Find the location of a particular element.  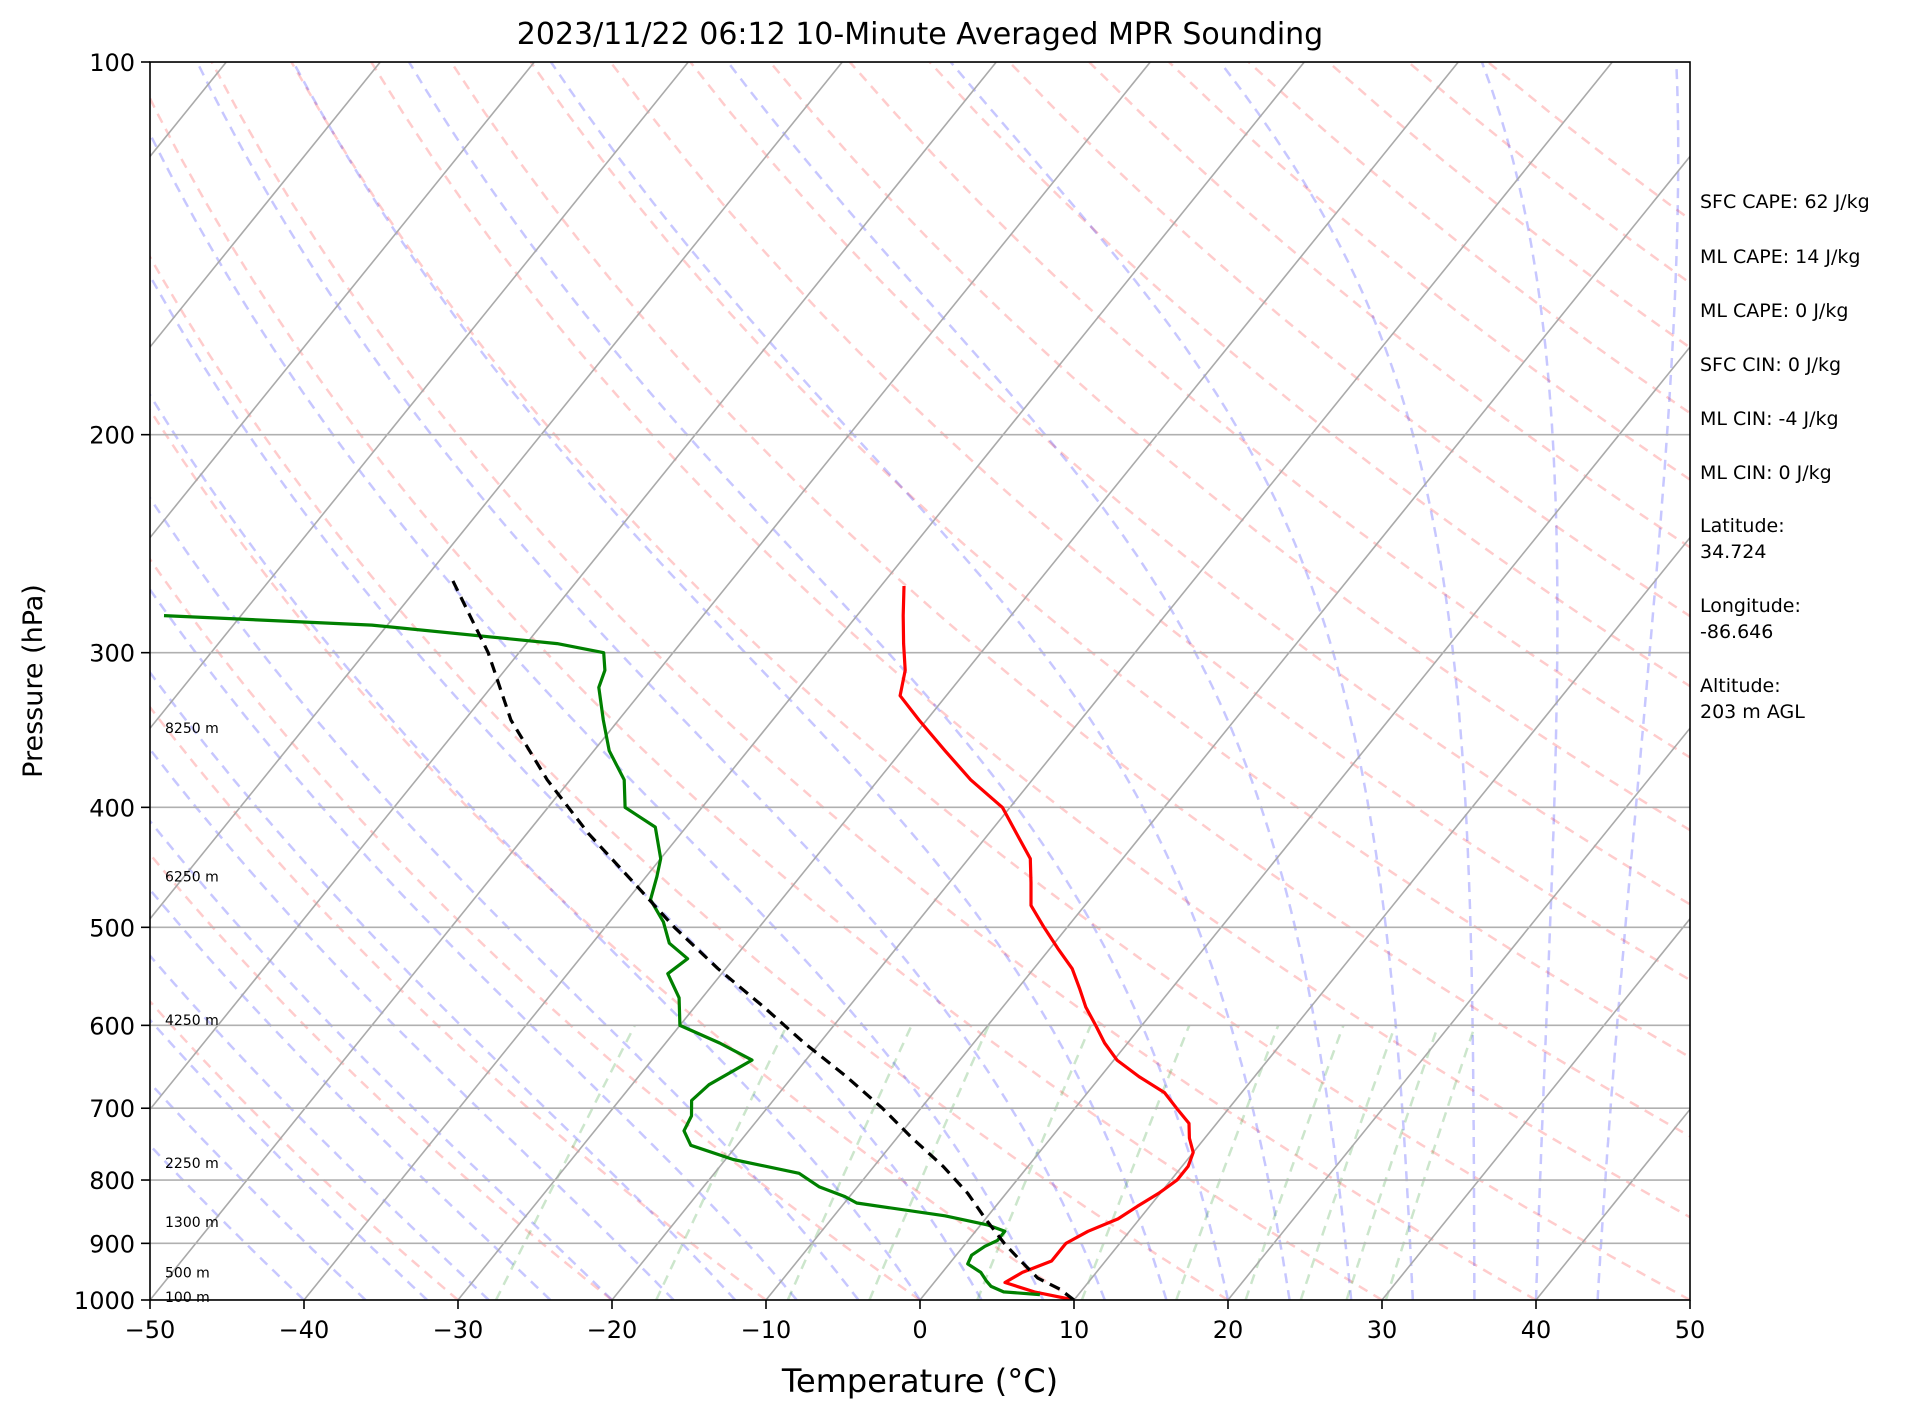

y-tick-label: 800 is located at coordinates (112, 1181).